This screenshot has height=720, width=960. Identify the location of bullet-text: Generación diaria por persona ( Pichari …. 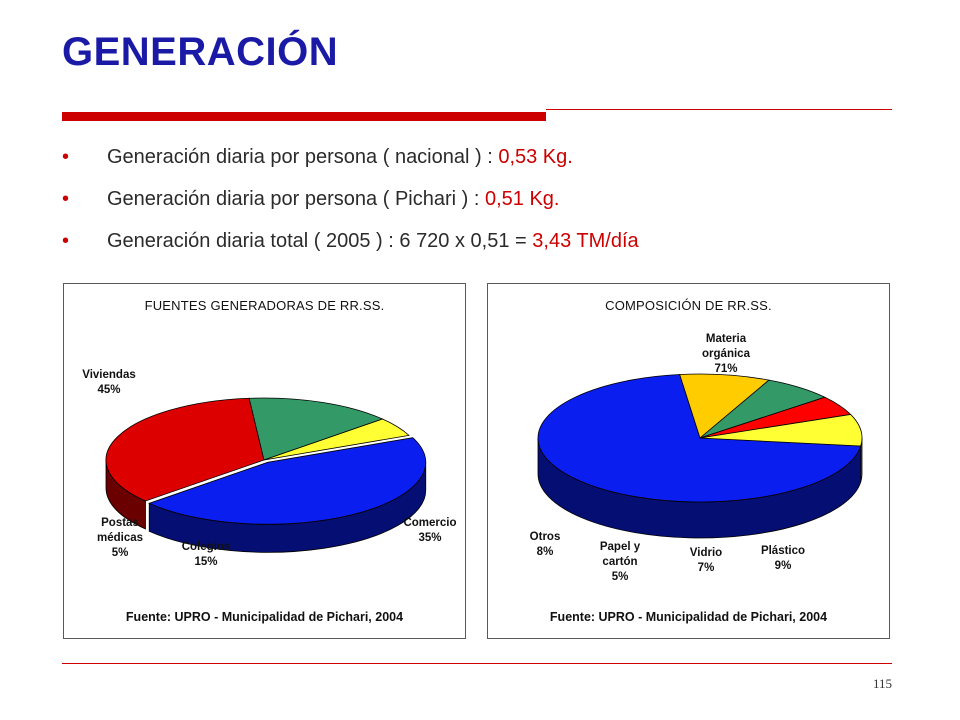
(333, 199).